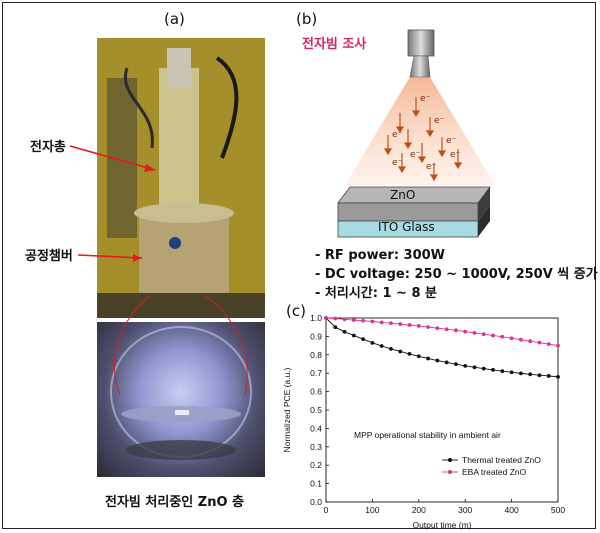  I want to click on y-tick-label: 0.9, so click(316, 336).